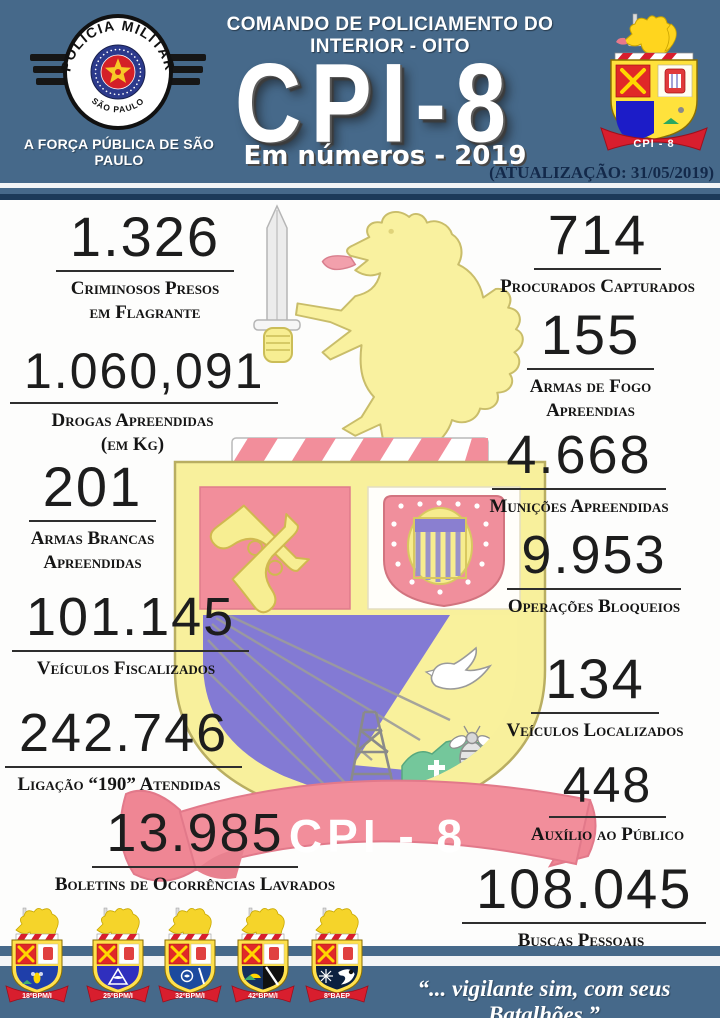 The height and width of the screenshot is (1018, 720). What do you see at coordinates (594, 607) in the screenshot?
I see `stat-label: Operações Bloqueios` at bounding box center [594, 607].